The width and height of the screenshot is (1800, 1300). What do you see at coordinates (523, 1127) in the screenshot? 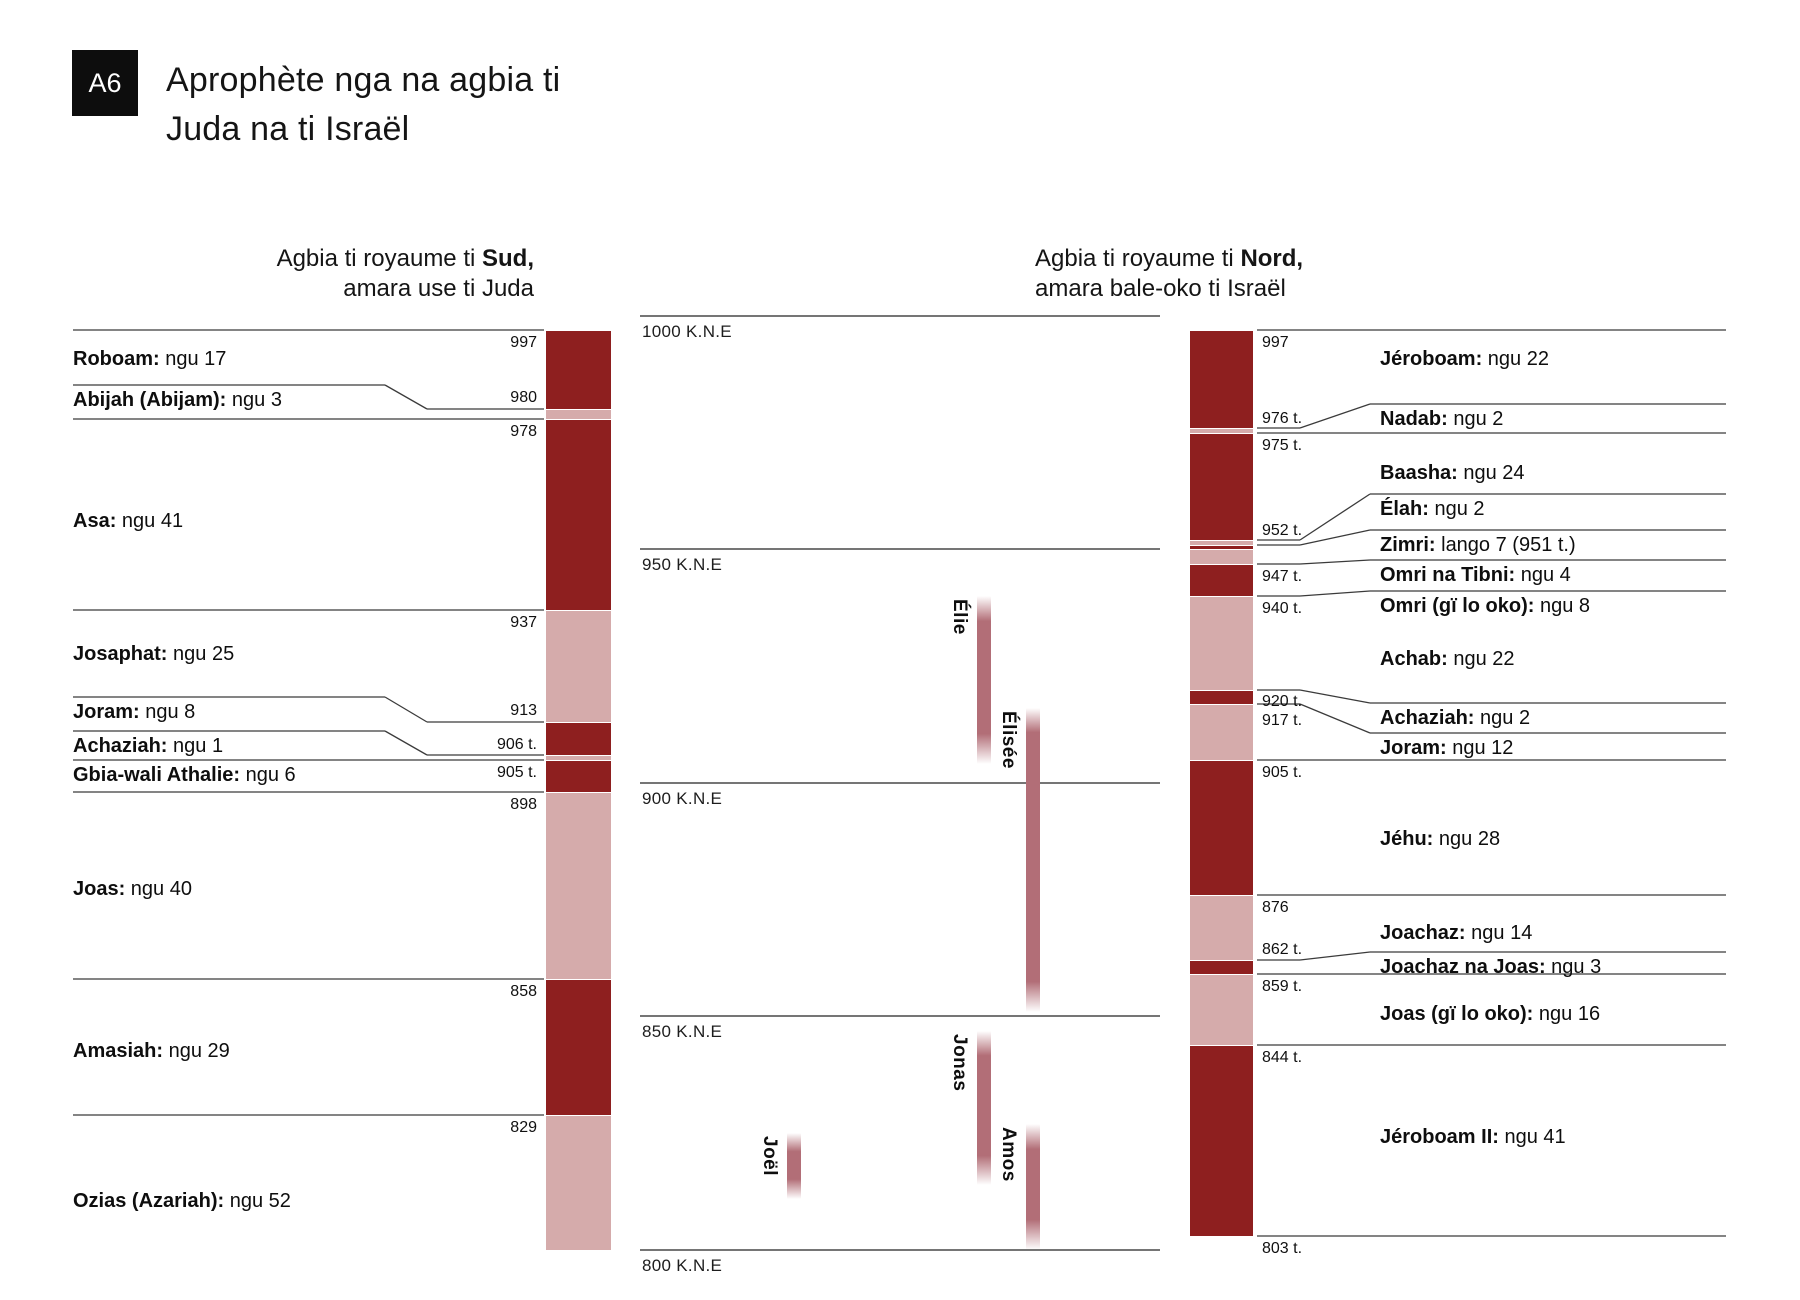
I see `south-year-label: 829` at bounding box center [523, 1127].